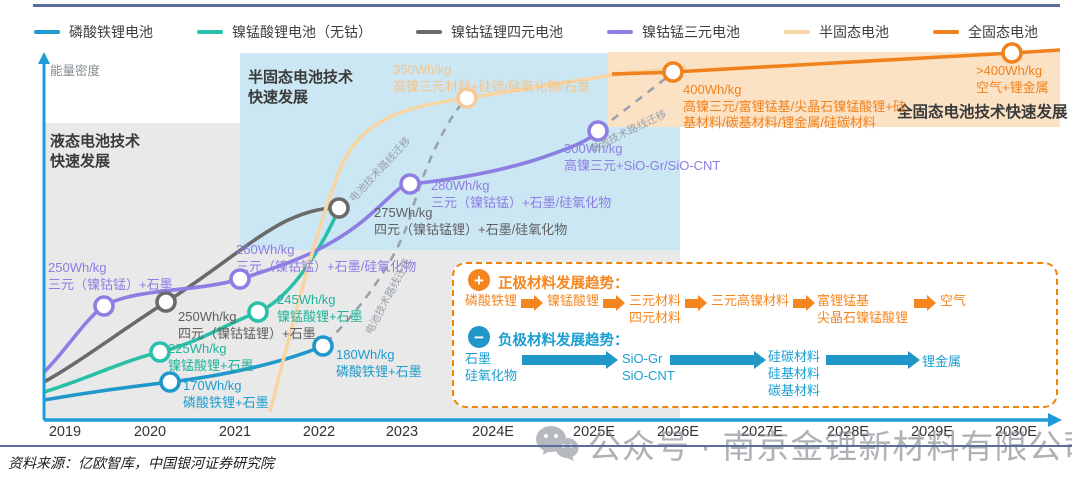 The image size is (1072, 484). Describe the element at coordinates (479, 280) in the screenshot. I see `plus-icon: +` at that location.